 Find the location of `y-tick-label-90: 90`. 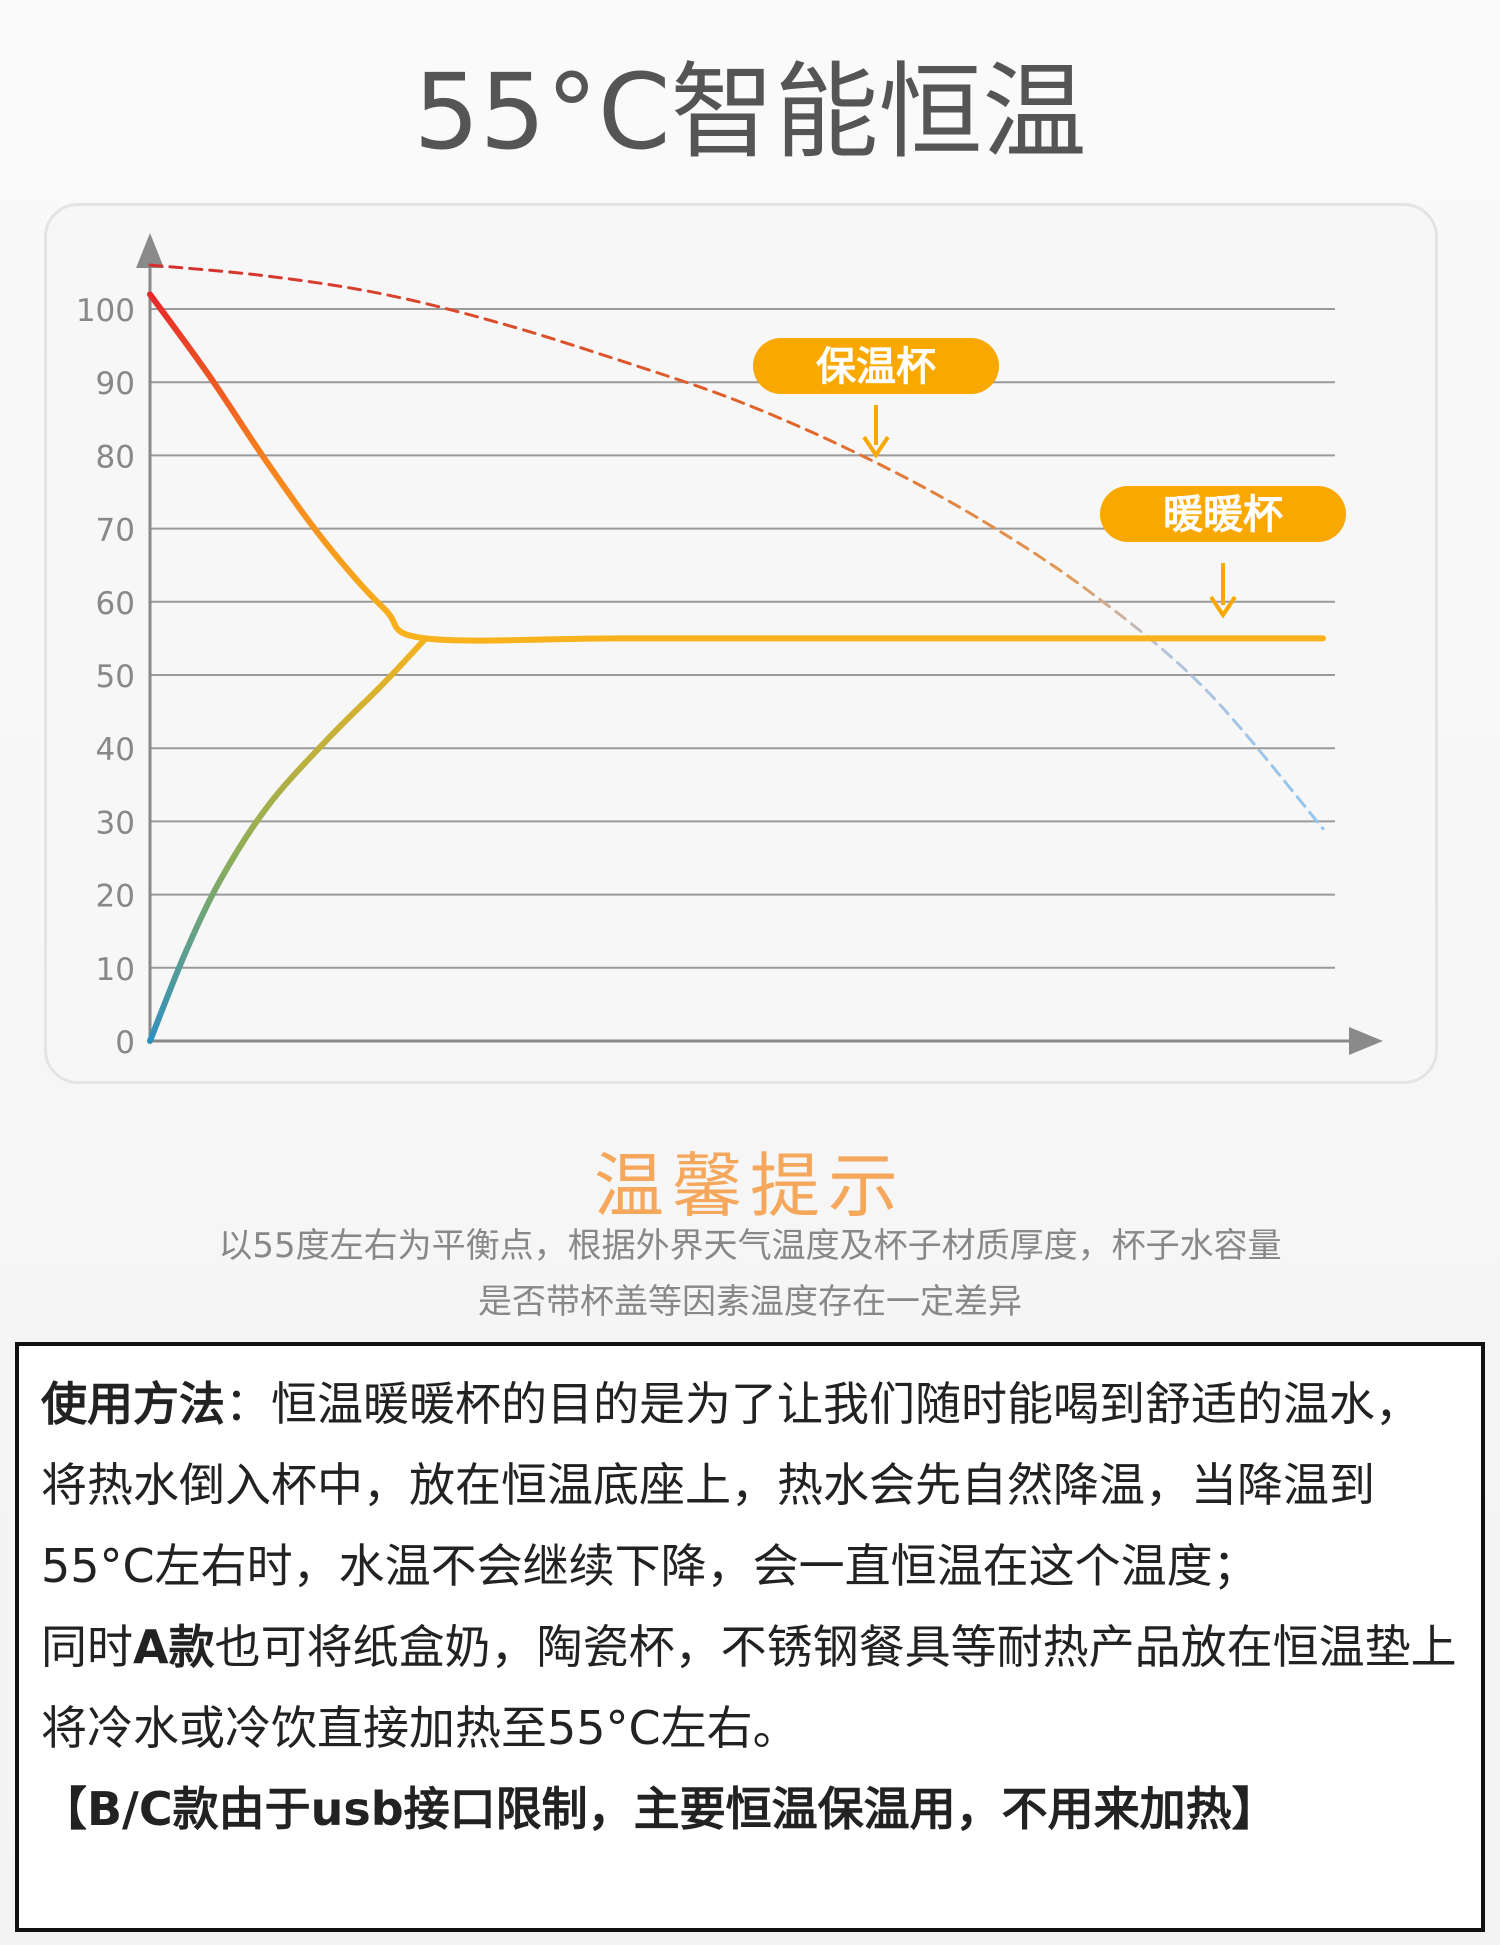

y-tick-label-90: 90 is located at coordinates (115, 384).